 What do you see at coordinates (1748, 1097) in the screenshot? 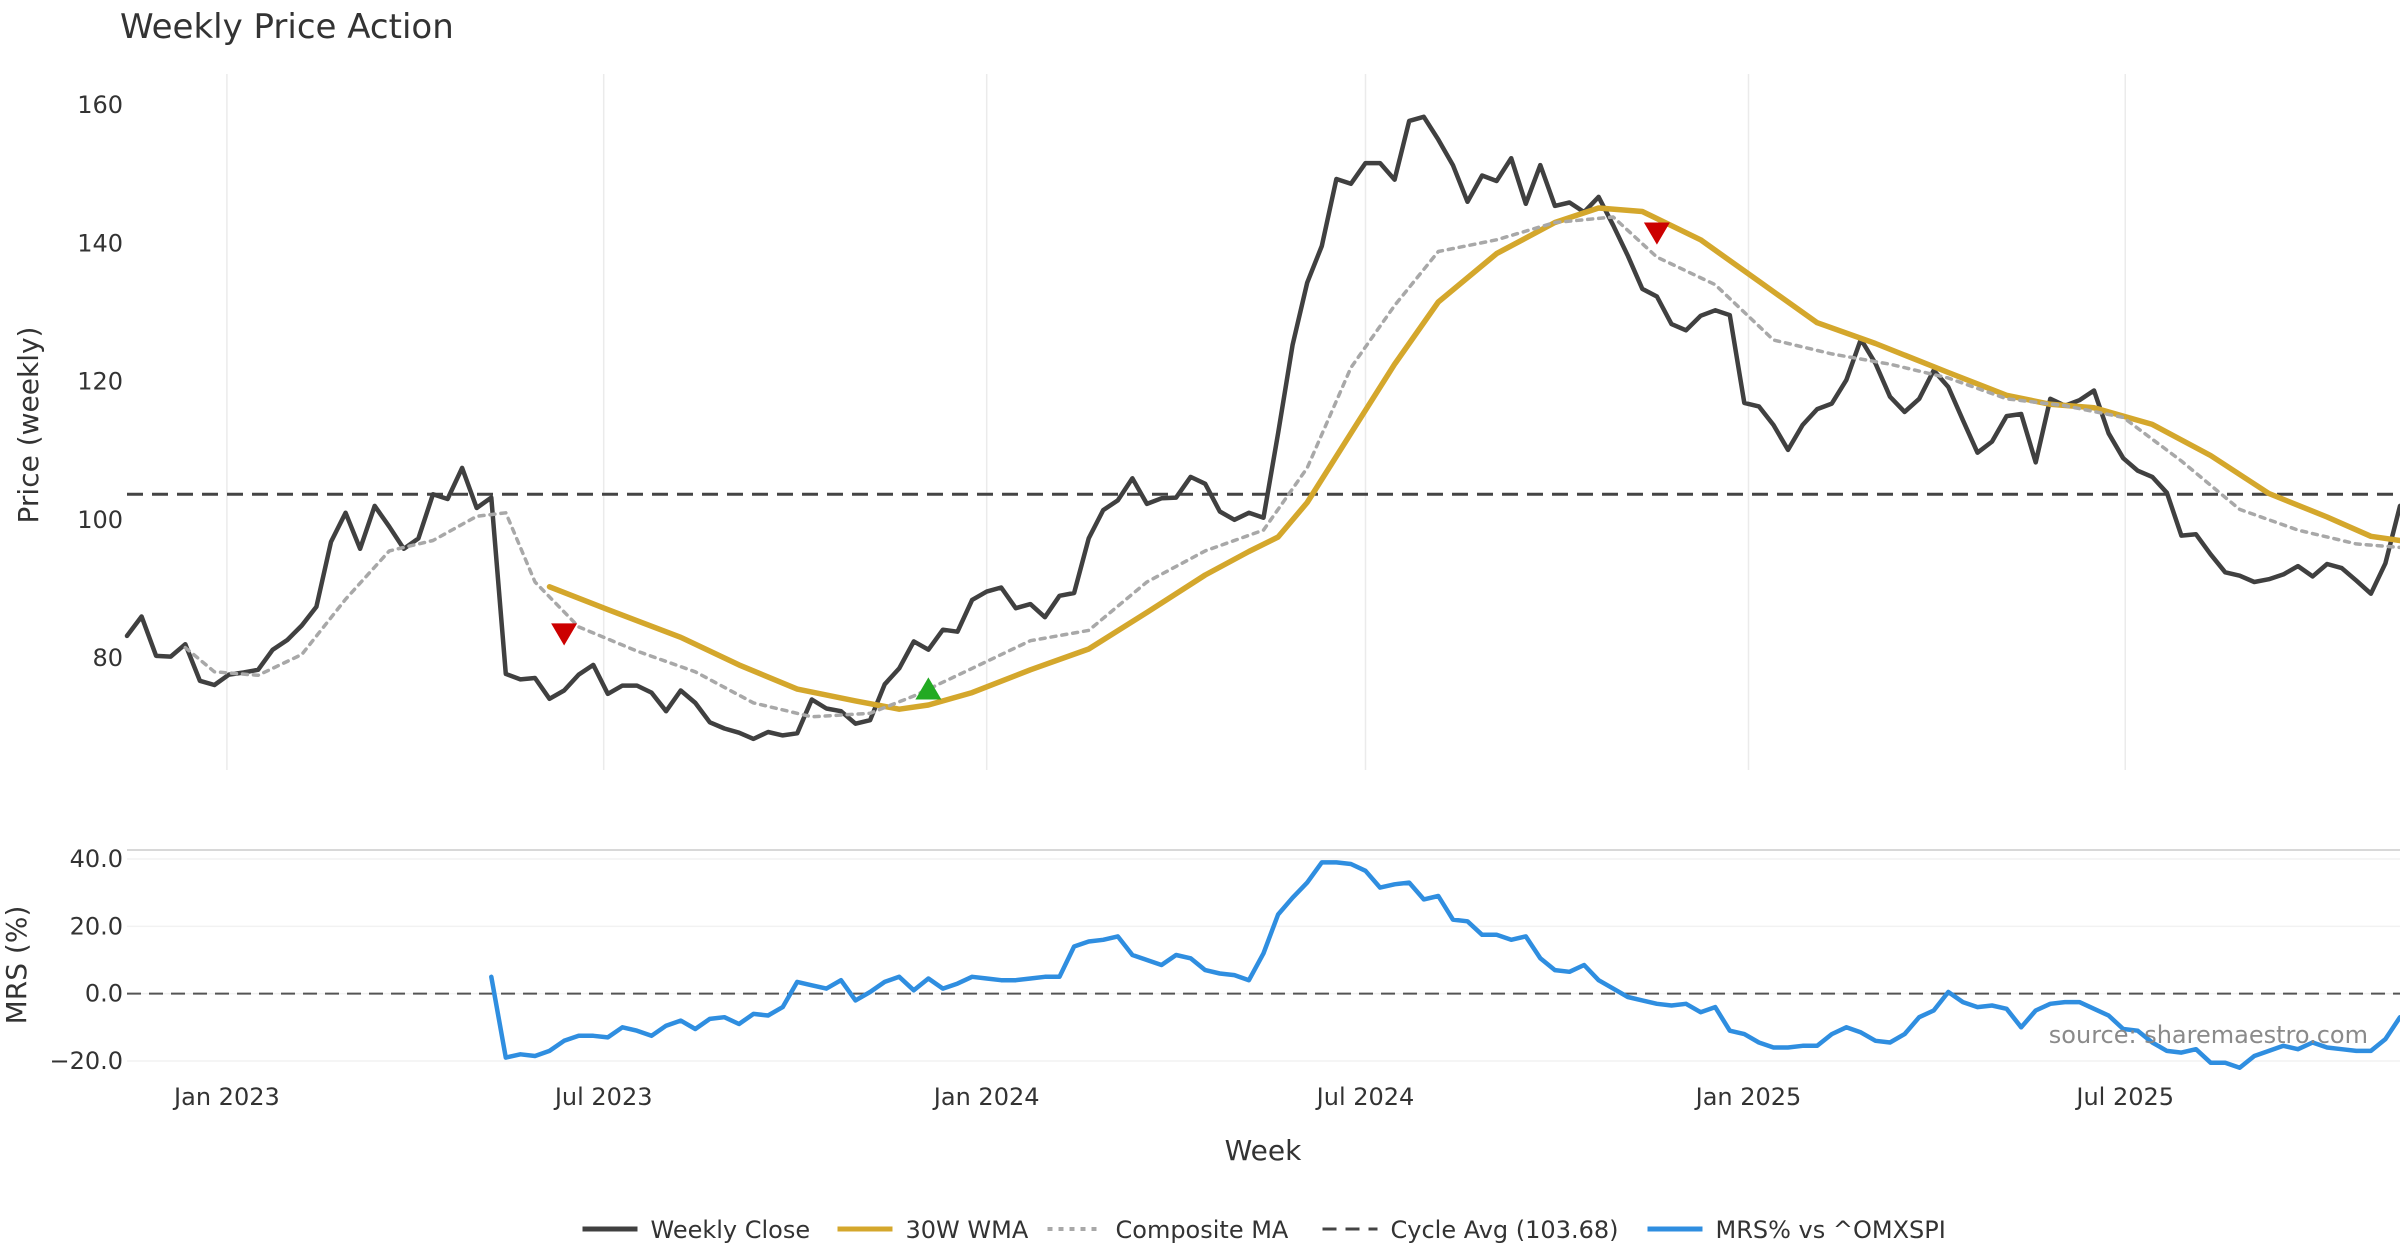
I see `x-tick-label: Jan 2025` at bounding box center [1748, 1097].